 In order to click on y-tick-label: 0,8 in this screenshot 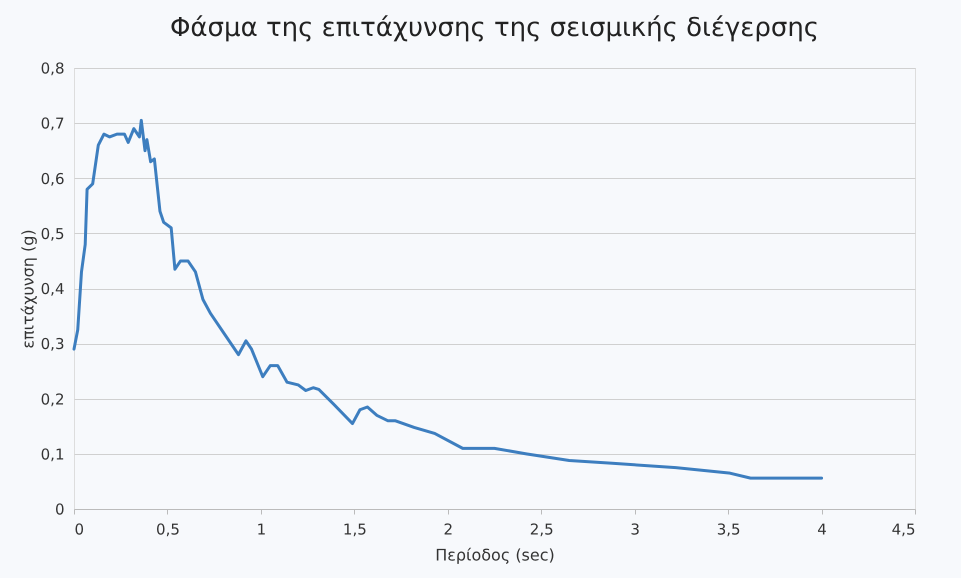, I will do `click(52, 69)`.